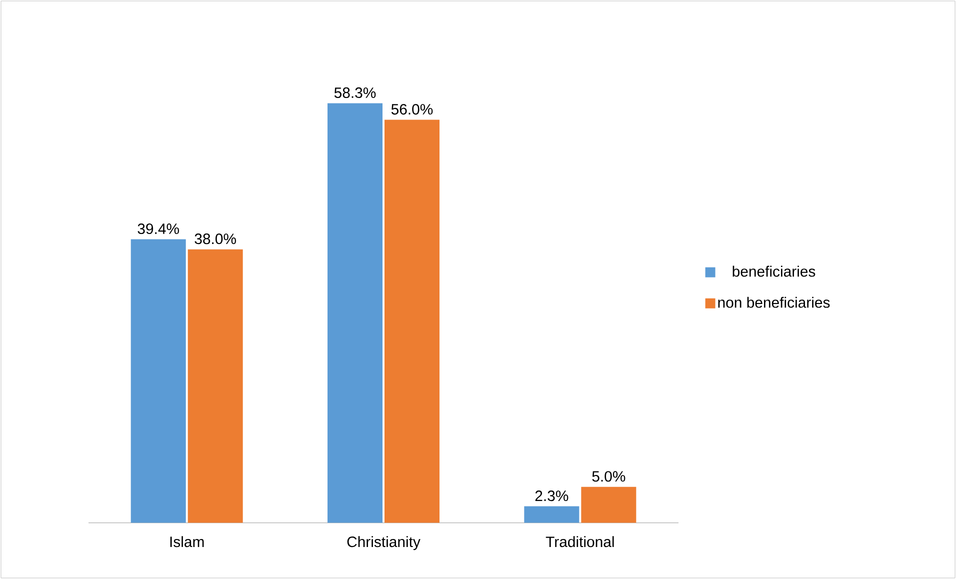 Image resolution: width=956 pixels, height=579 pixels. What do you see at coordinates (551, 496) in the screenshot?
I see `data-label: 2.3%` at bounding box center [551, 496].